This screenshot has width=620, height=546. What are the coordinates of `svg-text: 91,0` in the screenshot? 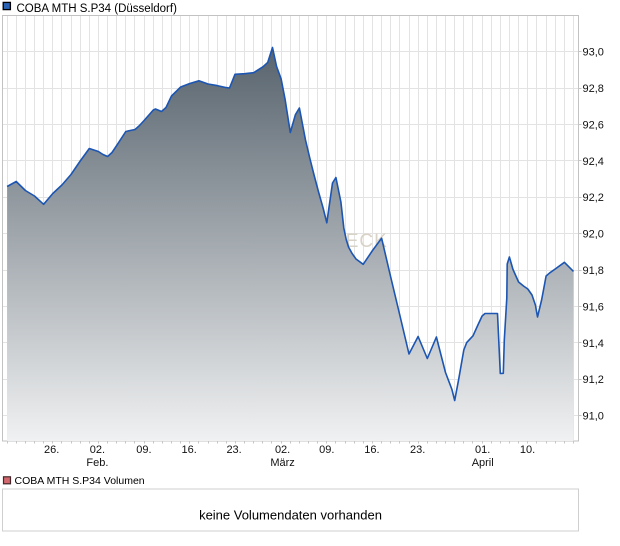 It's located at (593, 417).